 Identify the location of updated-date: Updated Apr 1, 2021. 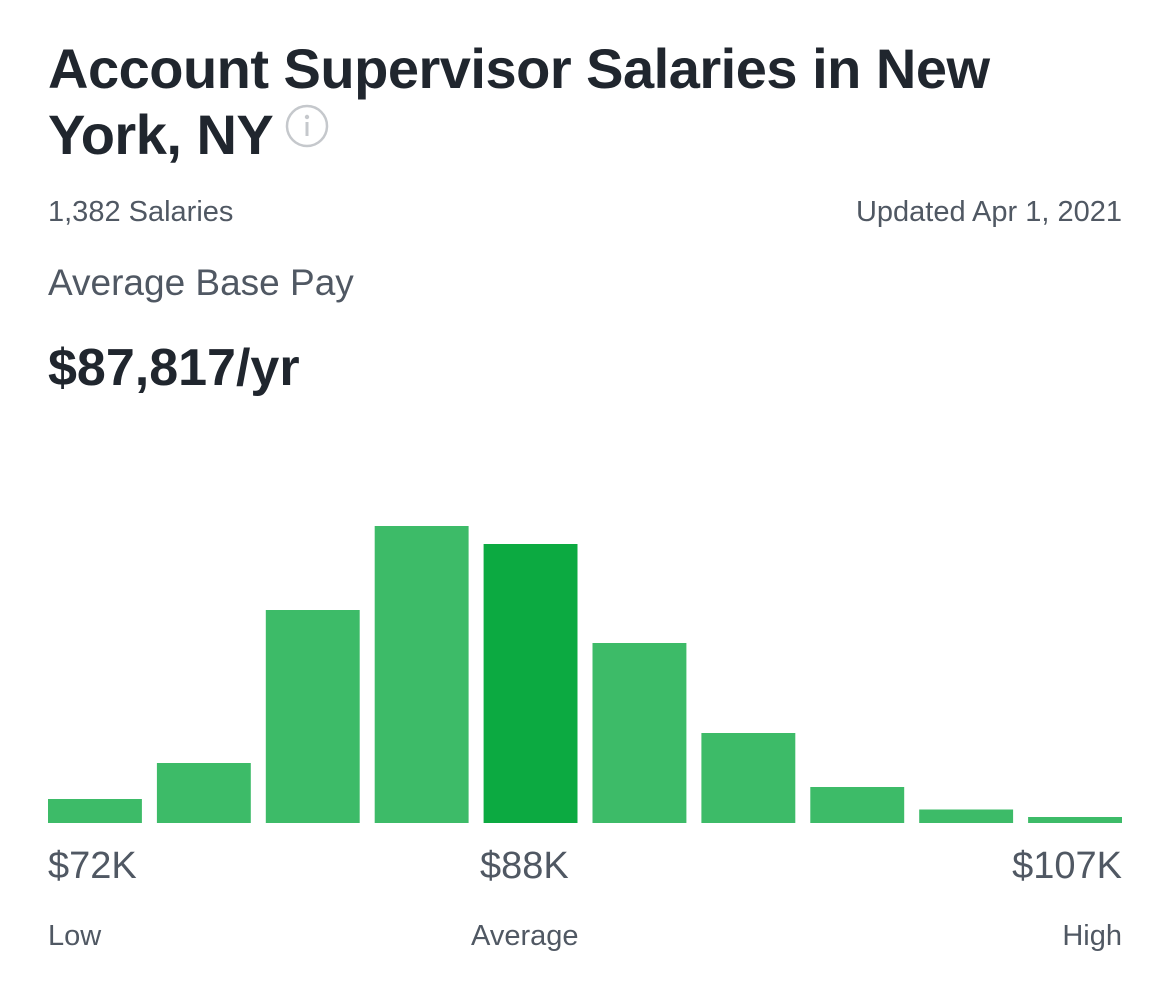
(988, 212).